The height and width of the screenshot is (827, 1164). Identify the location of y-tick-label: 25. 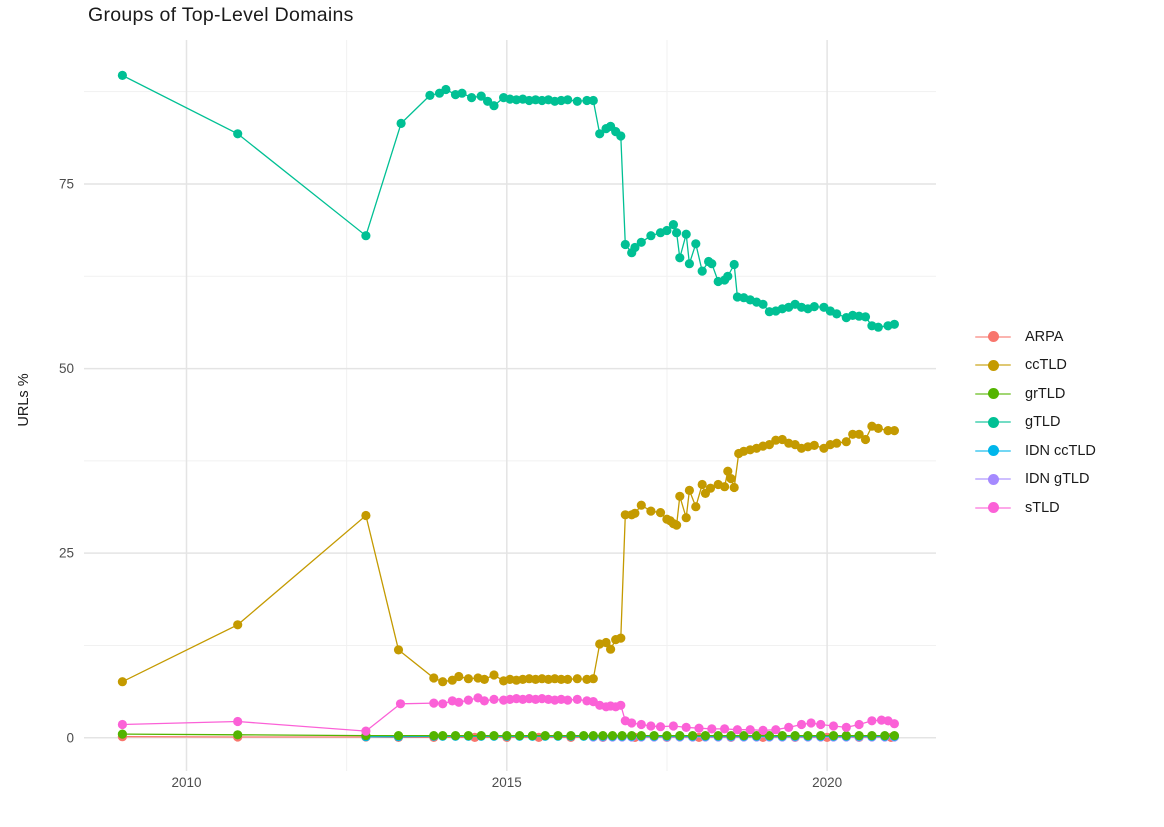
(66, 553).